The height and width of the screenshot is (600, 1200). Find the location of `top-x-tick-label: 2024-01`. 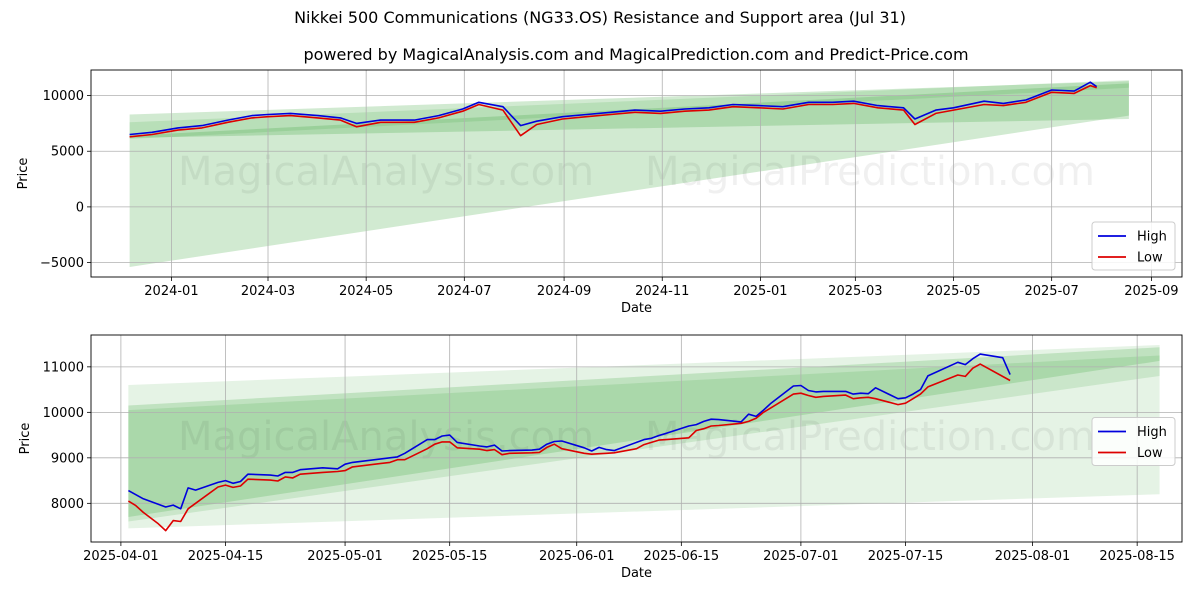

top-x-tick-label: 2024-01 is located at coordinates (171, 291).